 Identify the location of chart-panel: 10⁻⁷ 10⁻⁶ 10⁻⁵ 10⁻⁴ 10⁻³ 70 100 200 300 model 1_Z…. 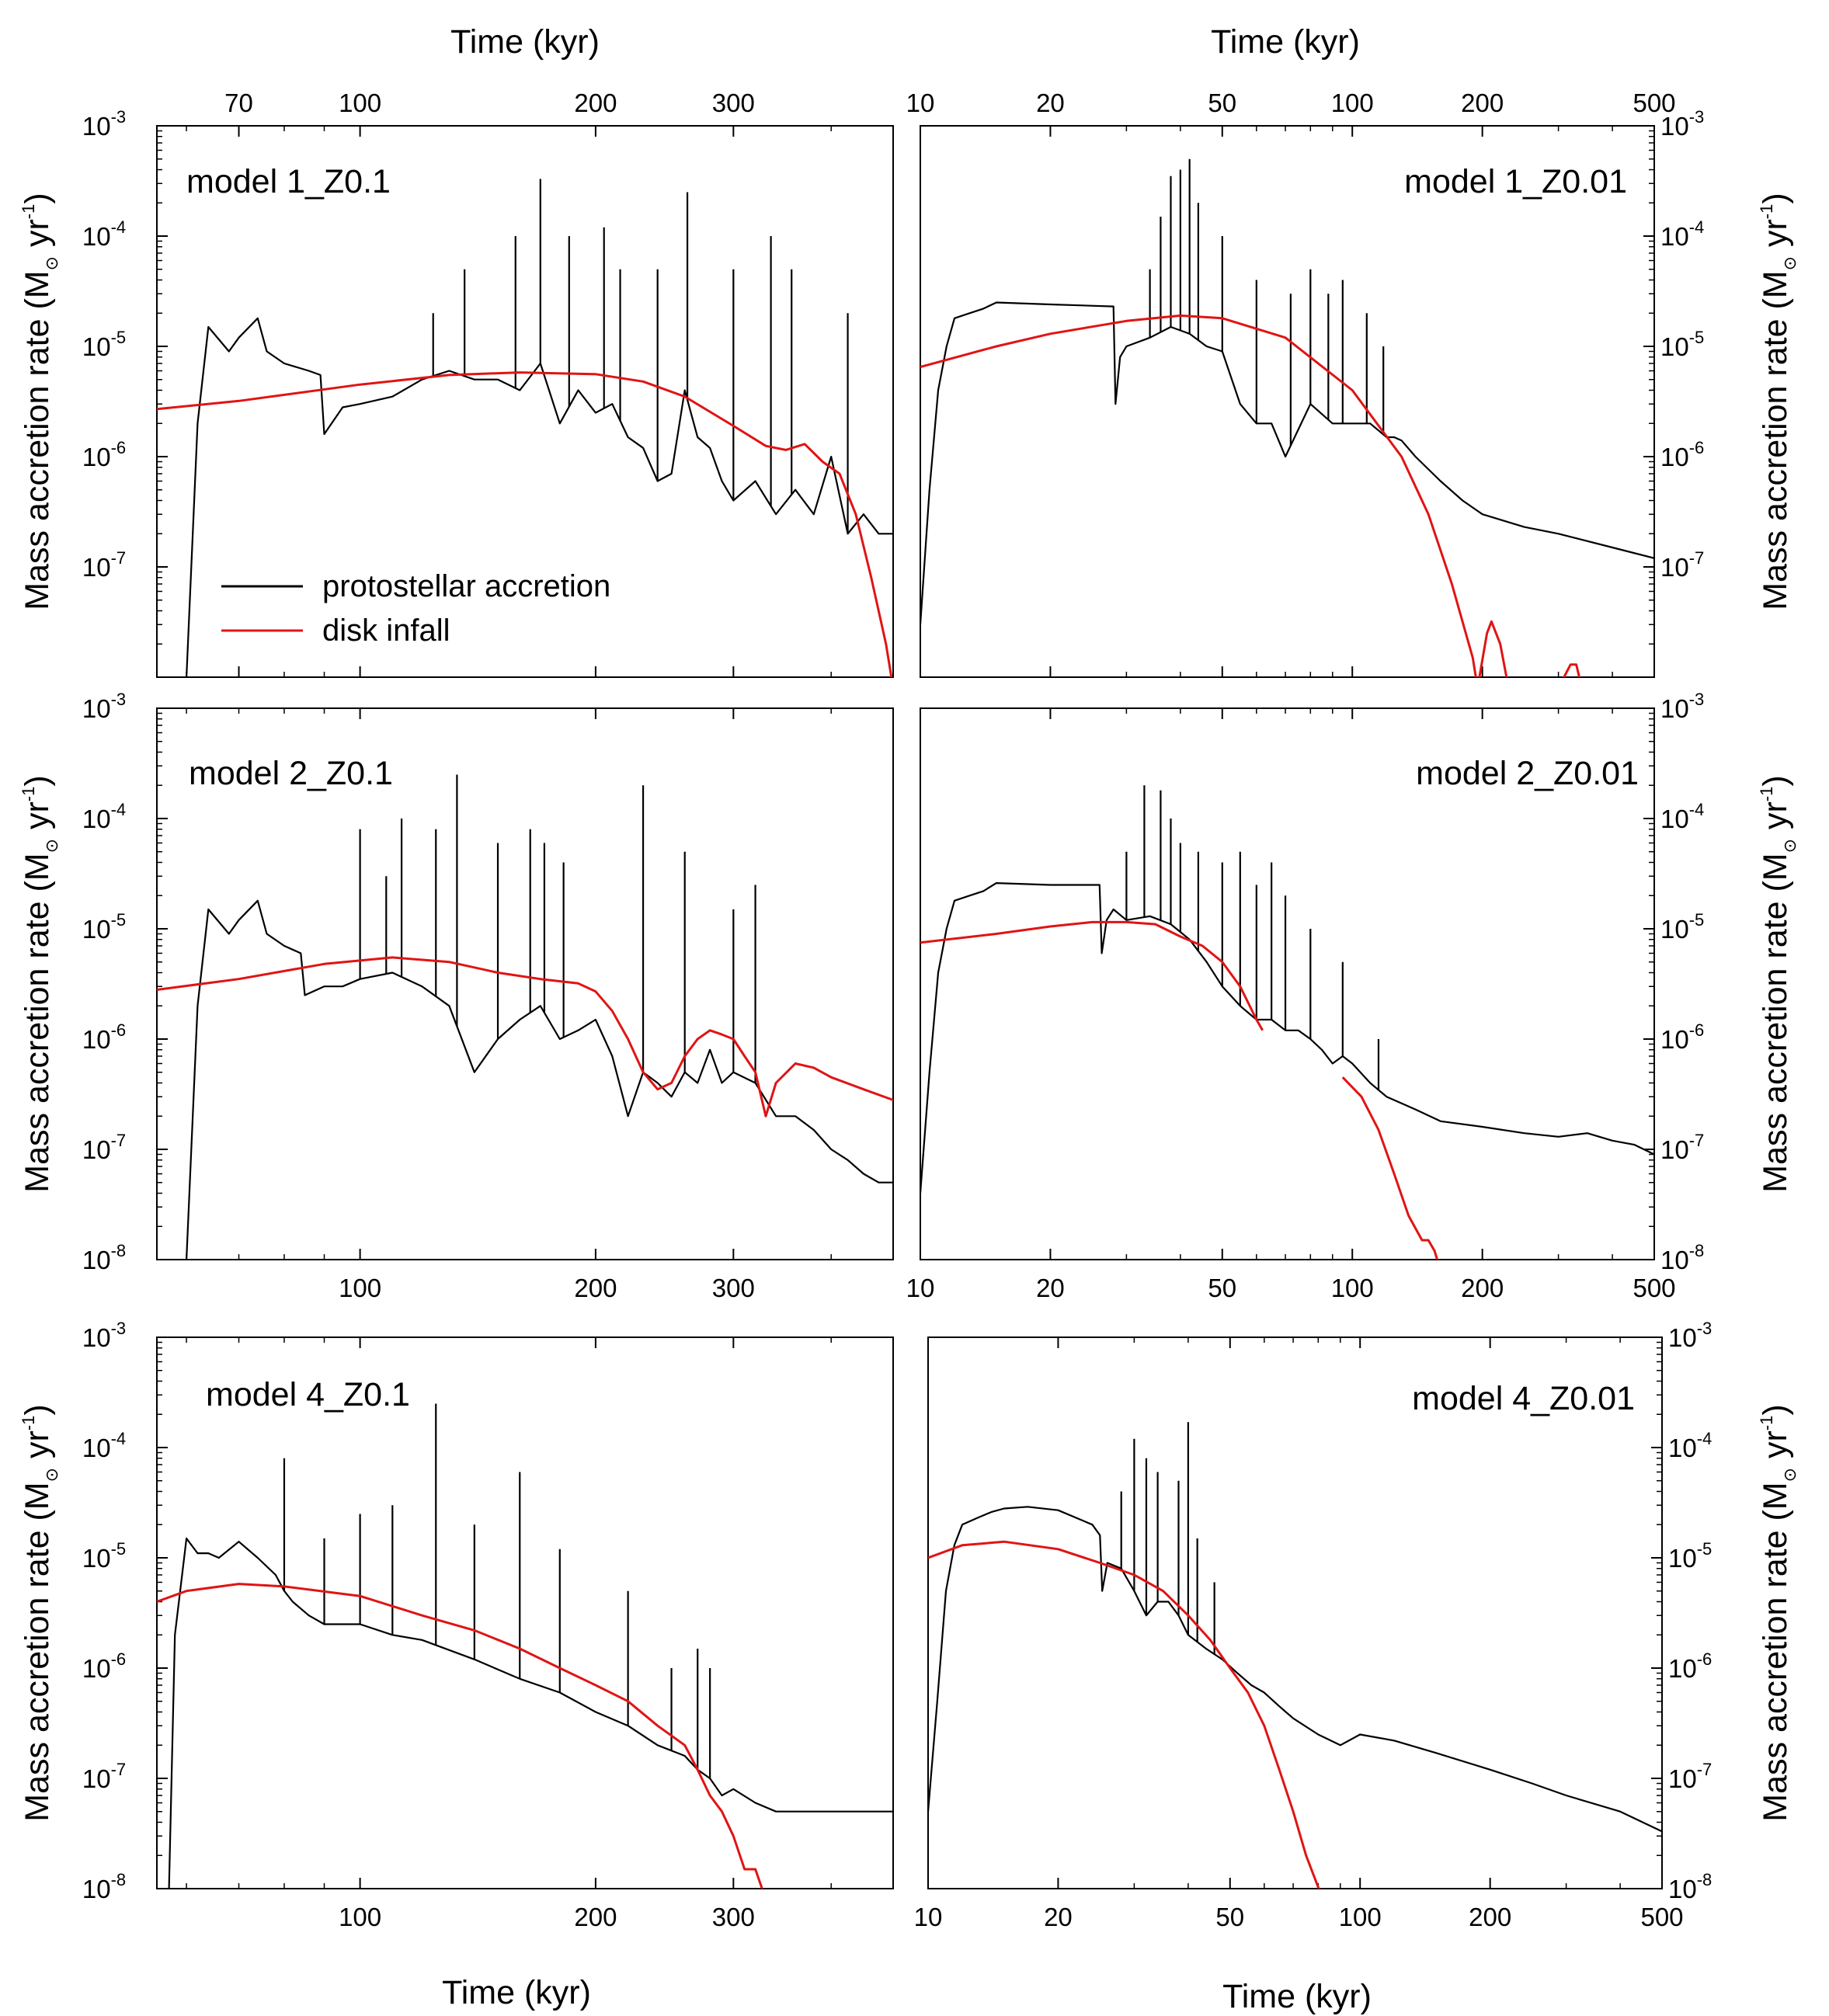
(457, 383).